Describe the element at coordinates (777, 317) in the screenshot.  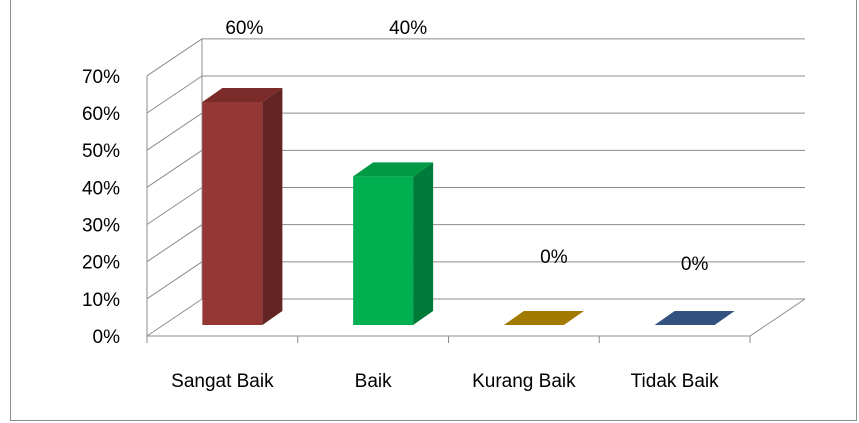
I see `floor-right-edge` at that location.